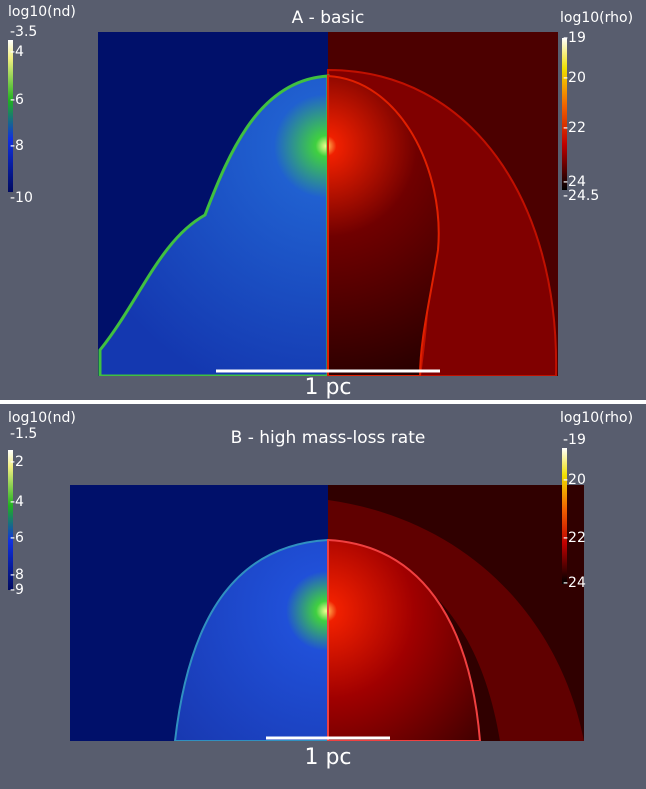 The width and height of the screenshot is (646, 789). Describe the element at coordinates (10, 116) in the screenshot. I see `colorbar-left-a` at that location.